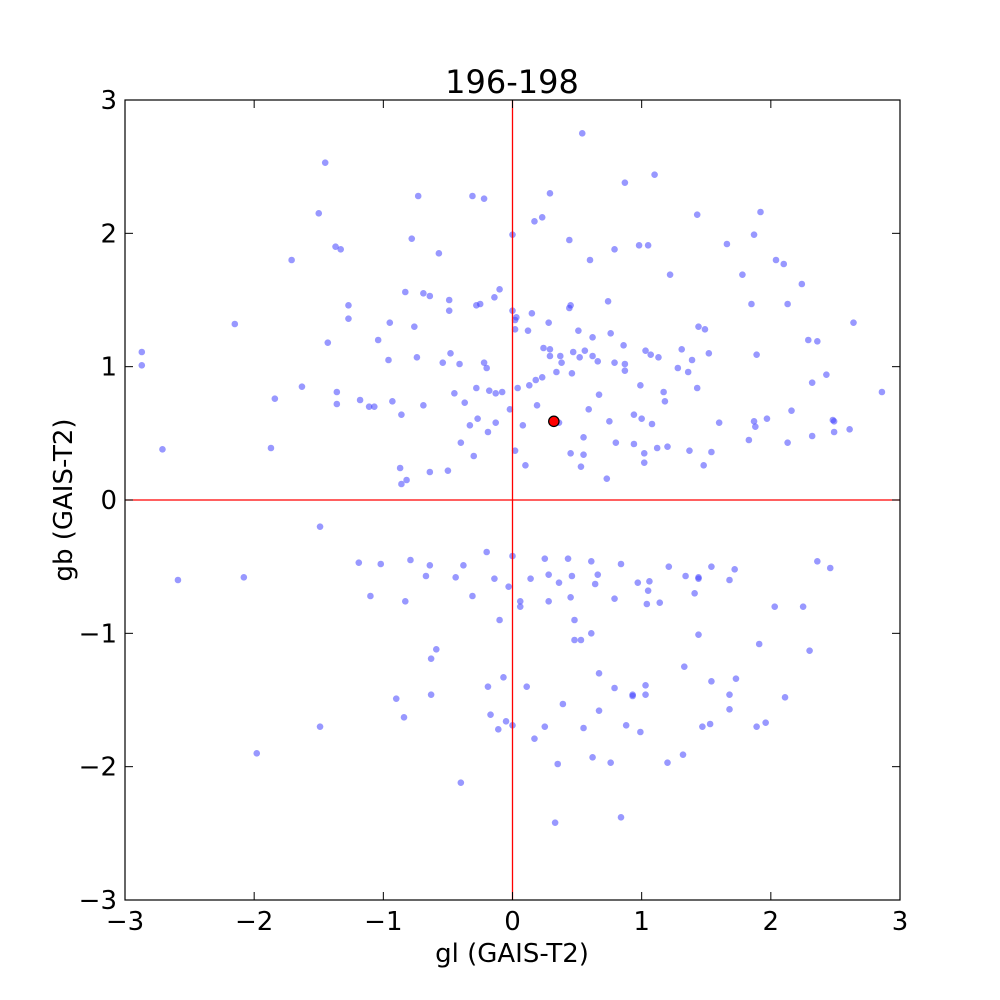 The height and width of the screenshot is (1000, 1000). What do you see at coordinates (900, 922) in the screenshot?
I see `x-tick-label: 3` at bounding box center [900, 922].